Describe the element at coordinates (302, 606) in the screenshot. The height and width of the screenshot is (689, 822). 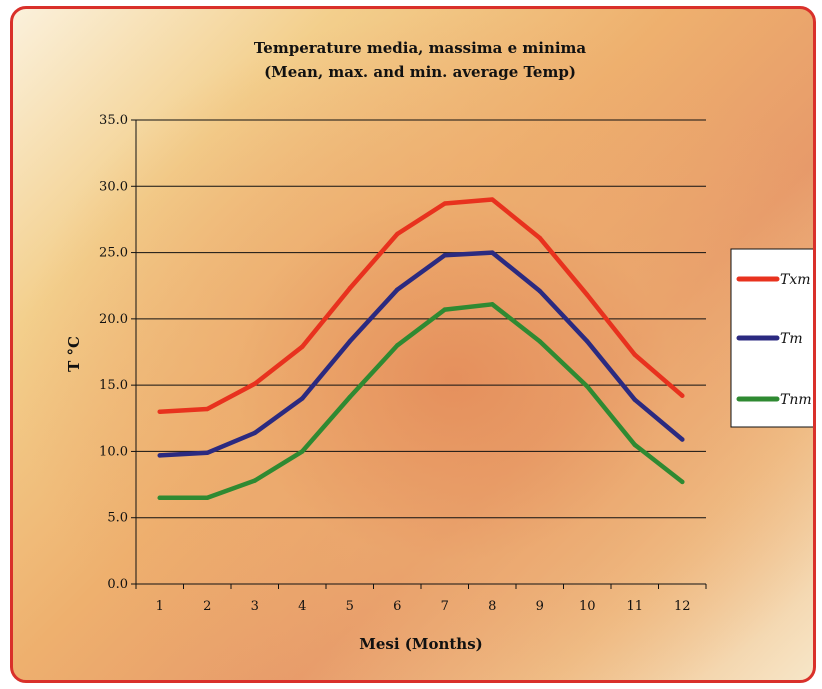
I see `x-tick-label: 4` at that location.